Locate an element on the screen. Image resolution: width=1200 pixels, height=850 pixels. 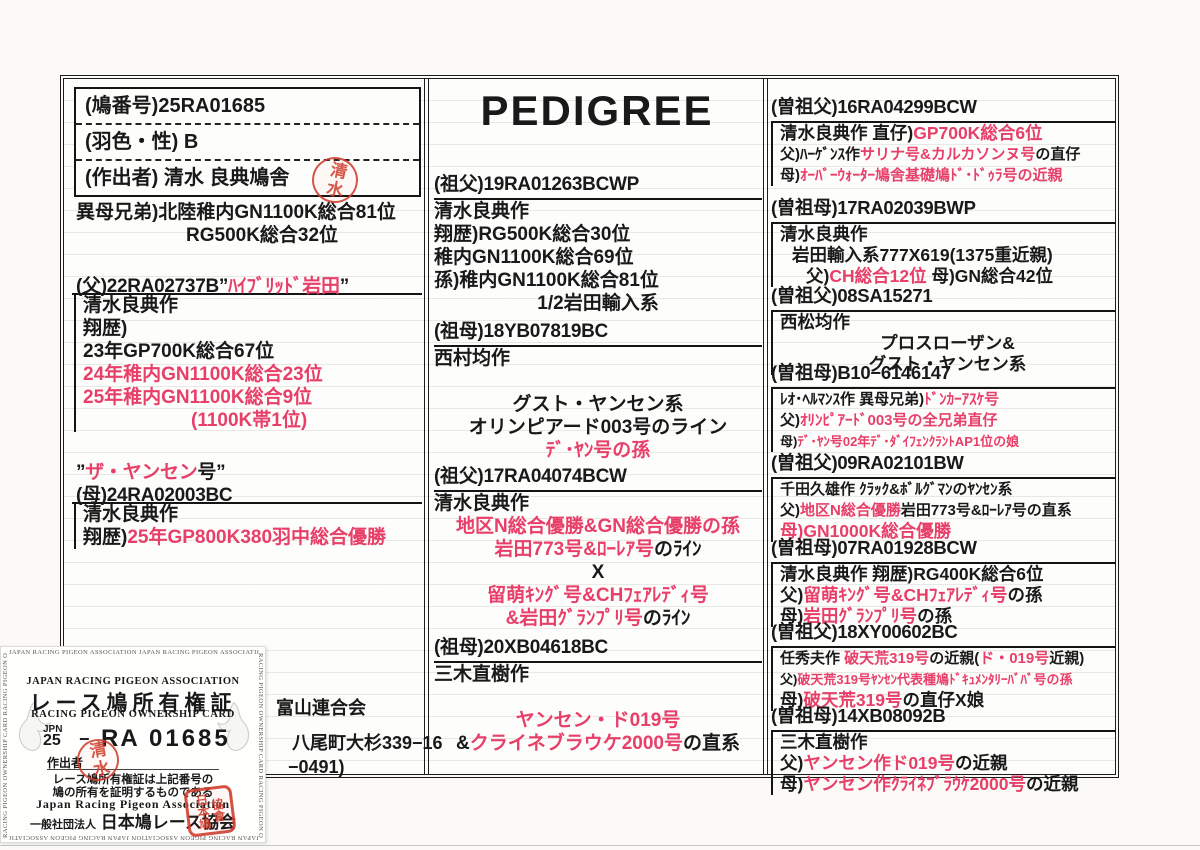
highlight-text: ド・019号 is located at coordinates (1014, 658).